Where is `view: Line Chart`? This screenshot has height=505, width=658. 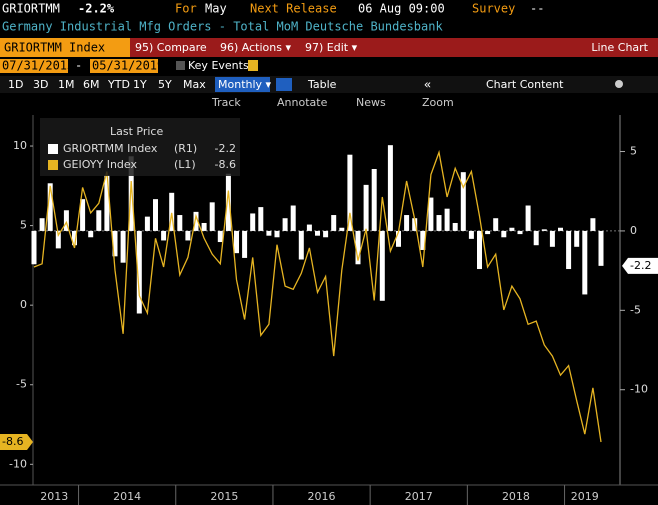 view: Line Chart is located at coordinates (619, 47).